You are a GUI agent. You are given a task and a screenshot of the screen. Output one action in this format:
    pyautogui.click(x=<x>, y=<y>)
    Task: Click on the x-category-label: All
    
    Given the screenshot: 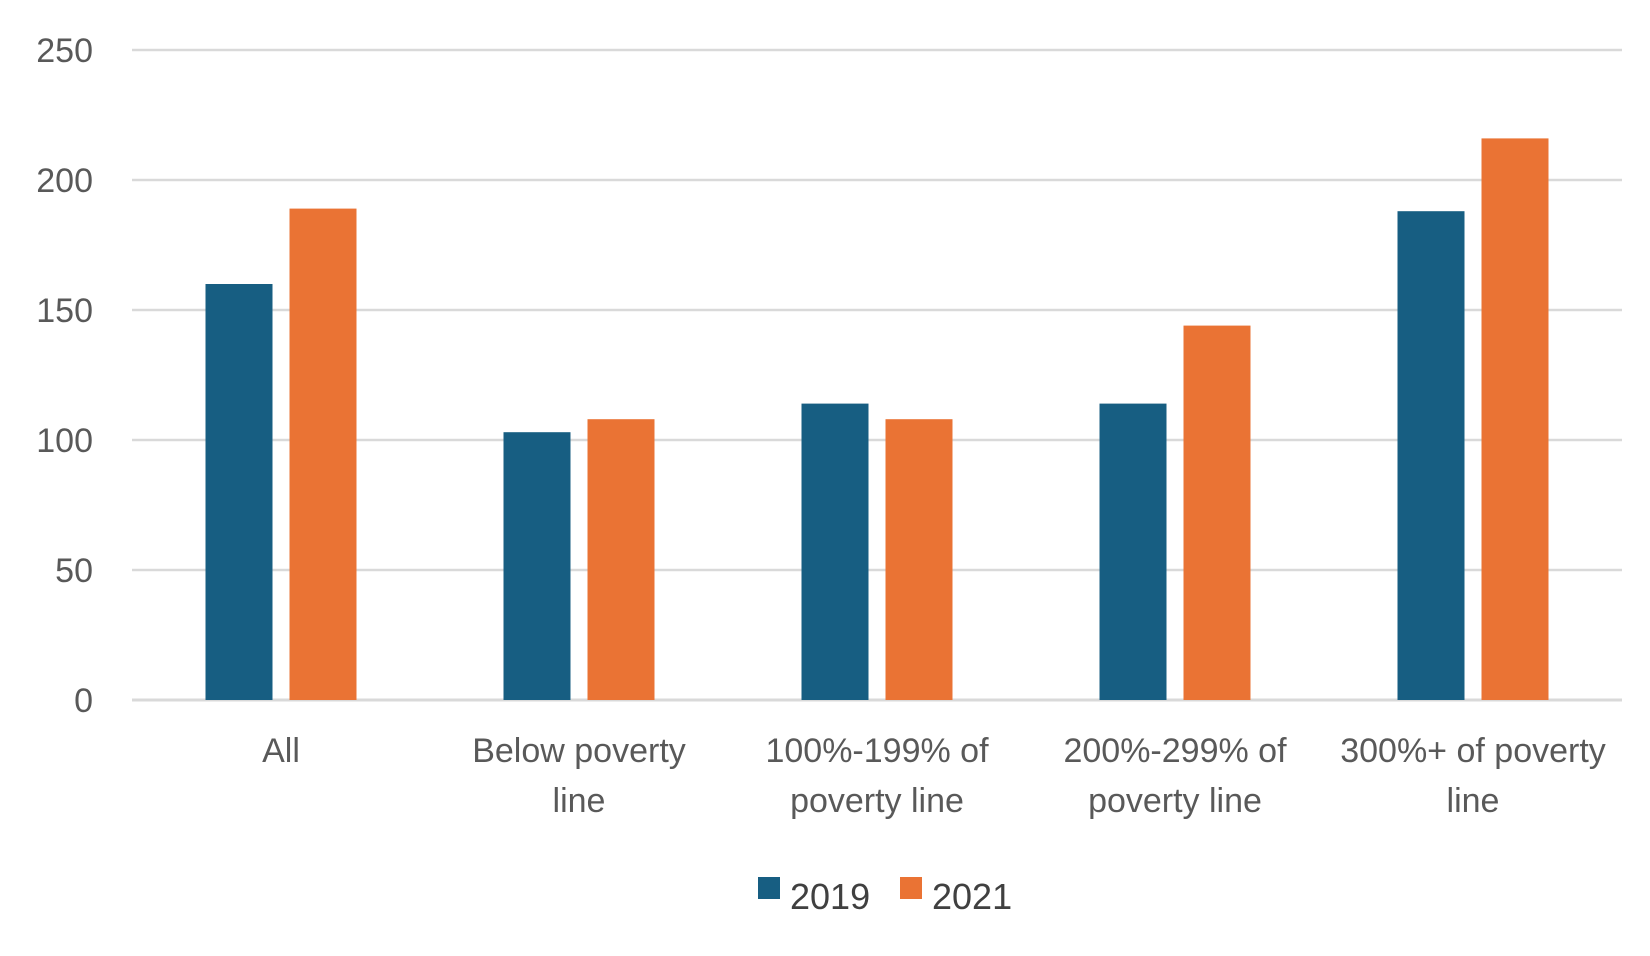 What is the action you would take?
    pyautogui.click(x=281, y=751)
    